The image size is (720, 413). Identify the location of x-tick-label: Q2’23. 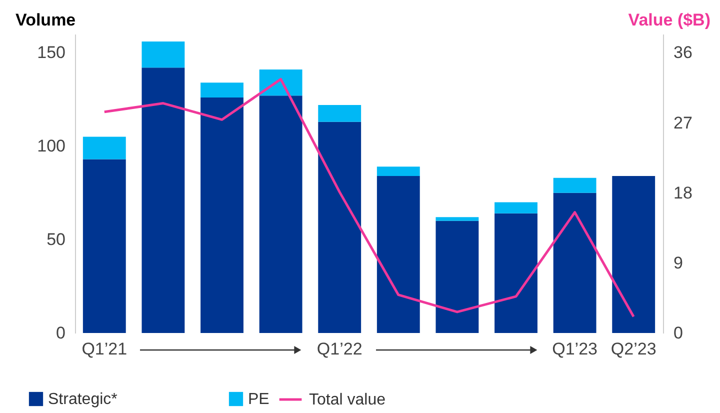
(633, 349).